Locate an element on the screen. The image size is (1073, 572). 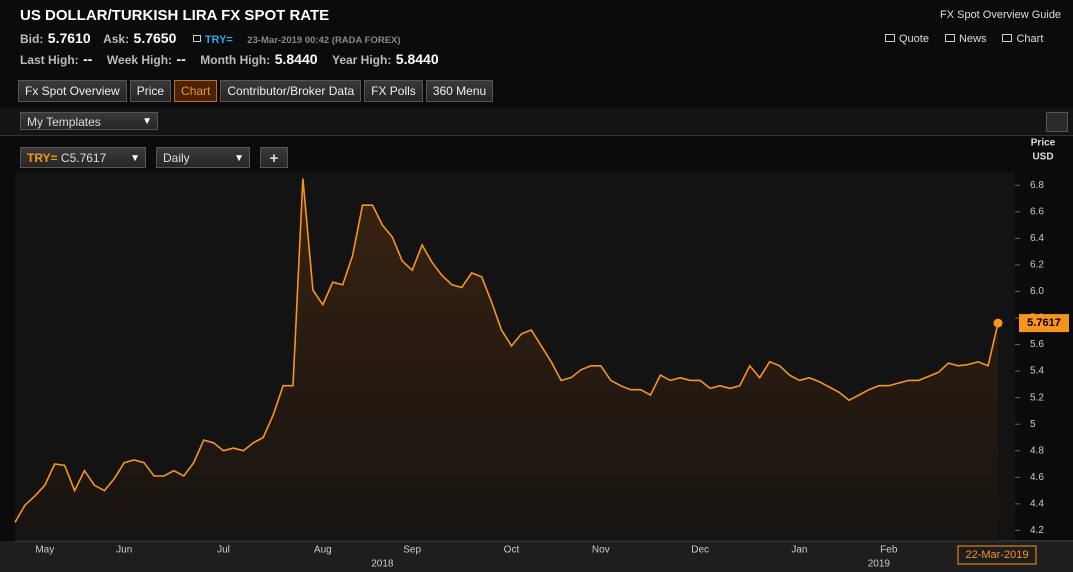
chip-last: C5.7617 is located at coordinates (83, 158).